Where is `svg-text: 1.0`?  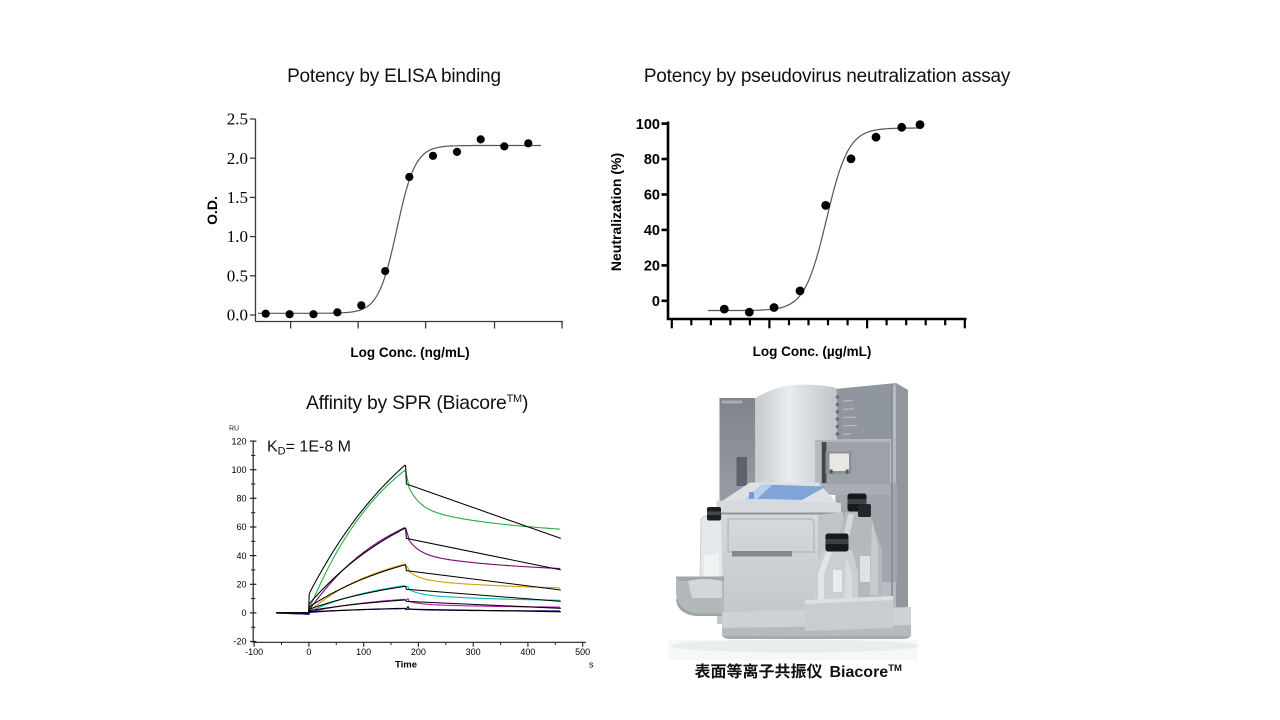 svg-text: 1.0 is located at coordinates (237, 236).